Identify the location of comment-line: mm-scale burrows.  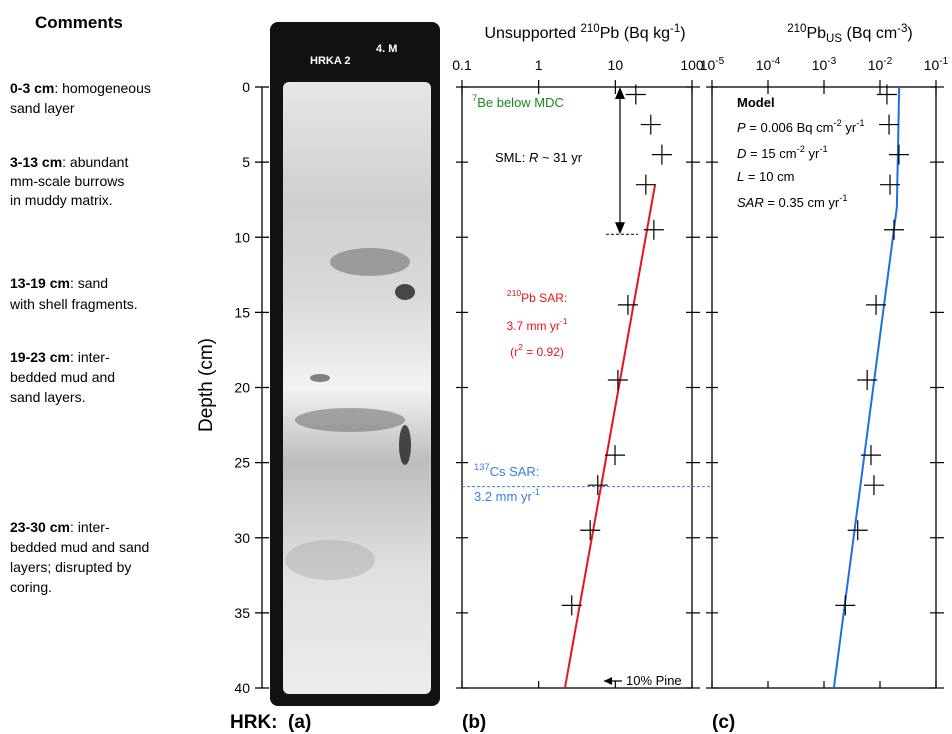
(67, 181).